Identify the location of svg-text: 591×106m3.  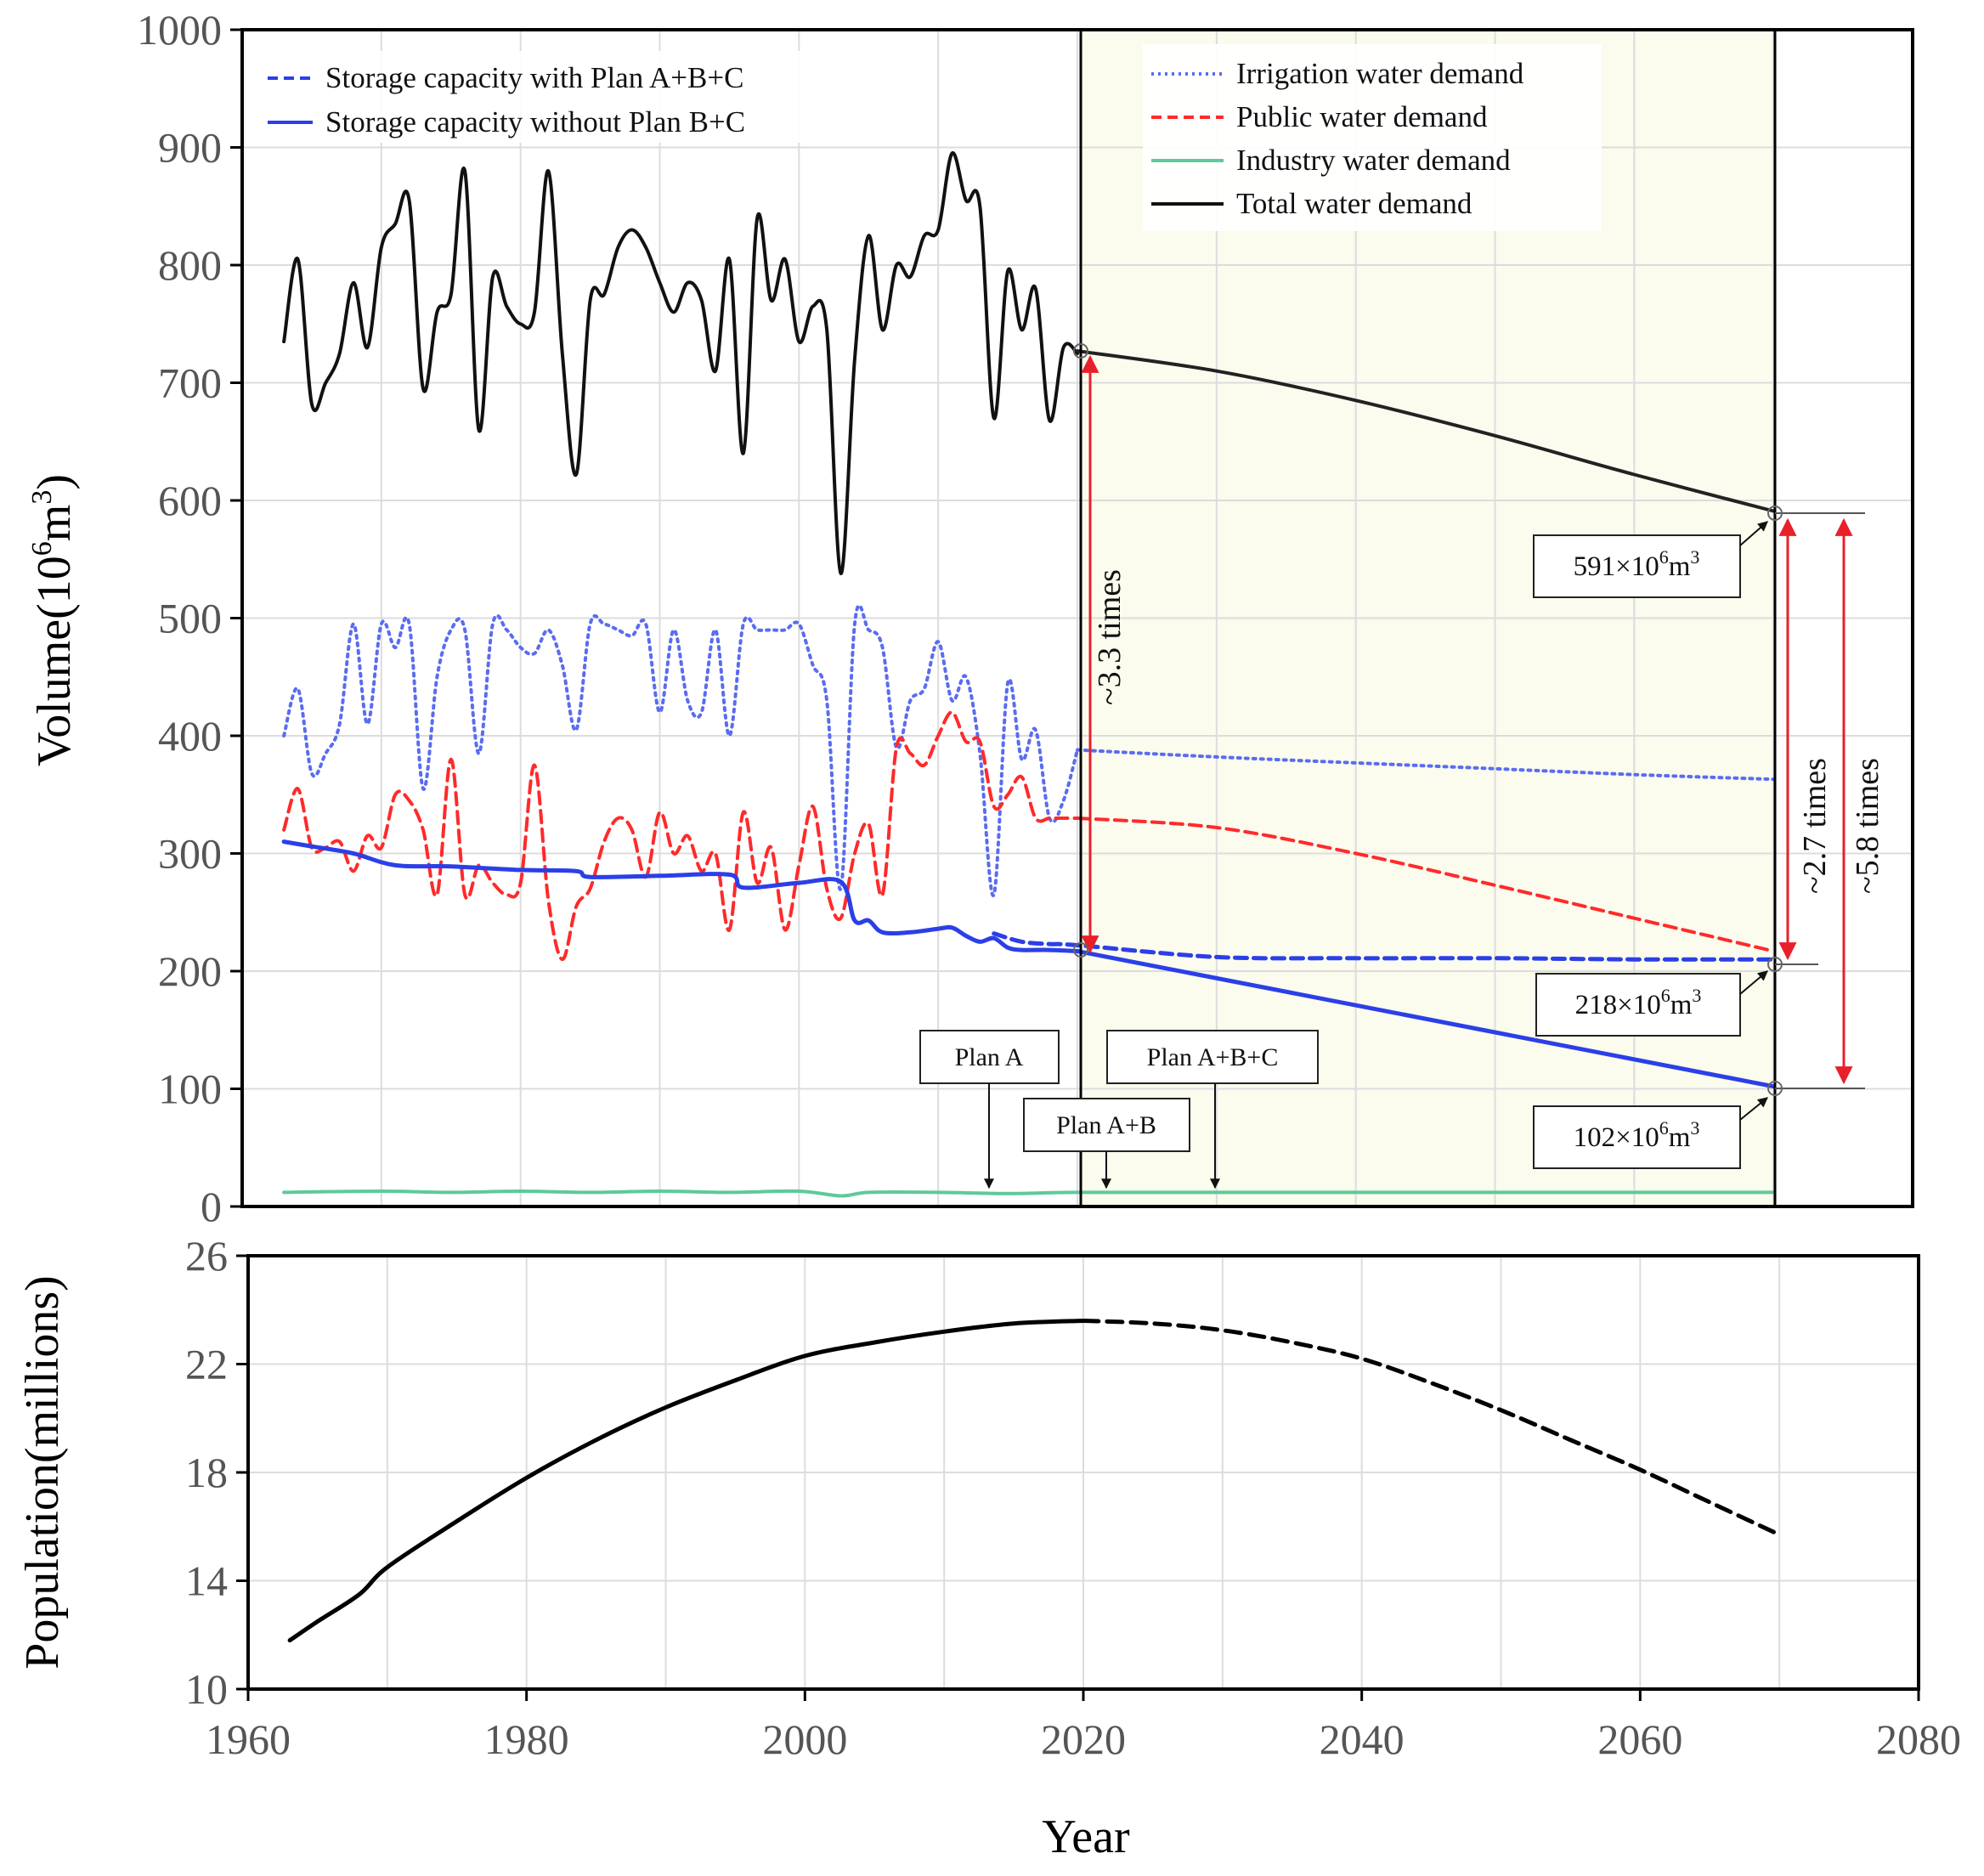
(1637, 564).